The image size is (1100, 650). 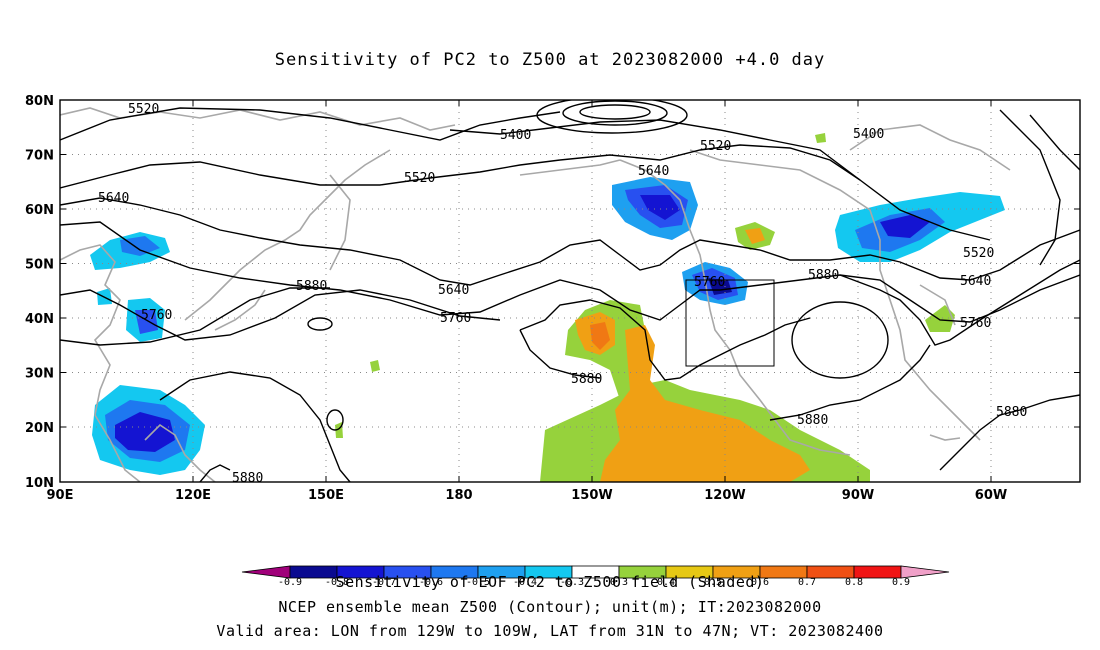 I want to click on negative-region-east-asia-inner, so click(x=140, y=246).